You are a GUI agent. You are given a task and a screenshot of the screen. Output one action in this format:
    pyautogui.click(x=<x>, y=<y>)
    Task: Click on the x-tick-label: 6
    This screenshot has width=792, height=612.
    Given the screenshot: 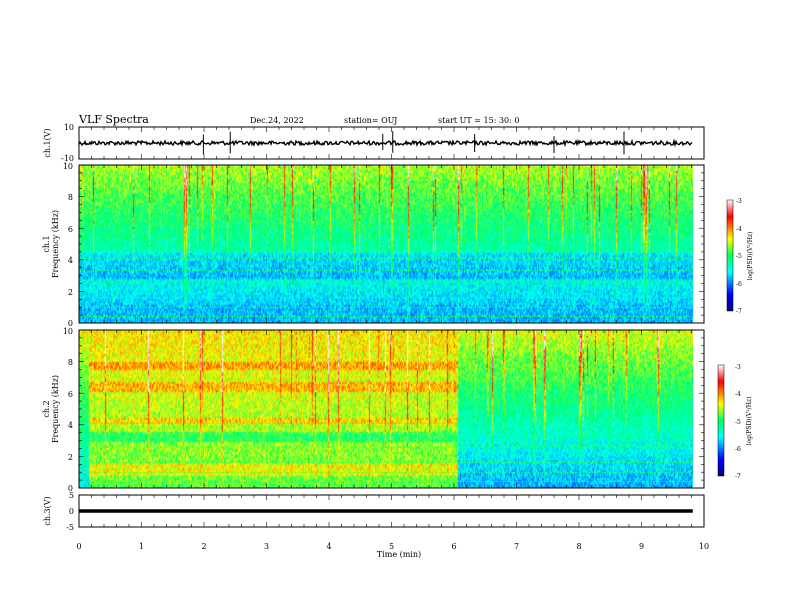 What is the action you would take?
    pyautogui.click(x=453, y=546)
    